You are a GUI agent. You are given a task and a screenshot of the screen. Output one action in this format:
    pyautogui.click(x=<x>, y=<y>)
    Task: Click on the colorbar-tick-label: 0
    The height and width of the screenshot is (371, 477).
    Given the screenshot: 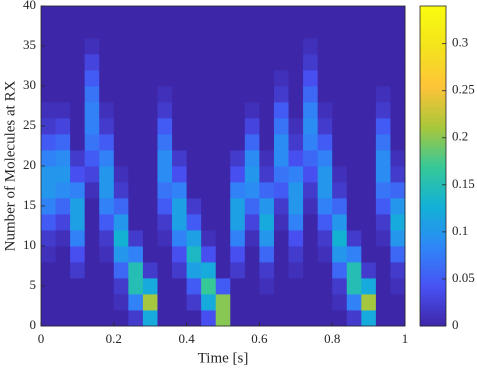 What is the action you would take?
    pyautogui.click(x=455, y=324)
    